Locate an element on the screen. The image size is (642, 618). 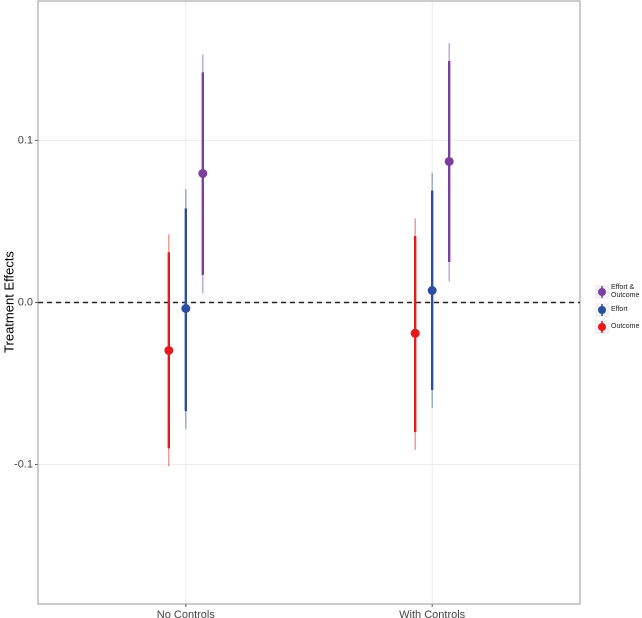
y-tick-label: 0.1 is located at coordinates (25, 140).